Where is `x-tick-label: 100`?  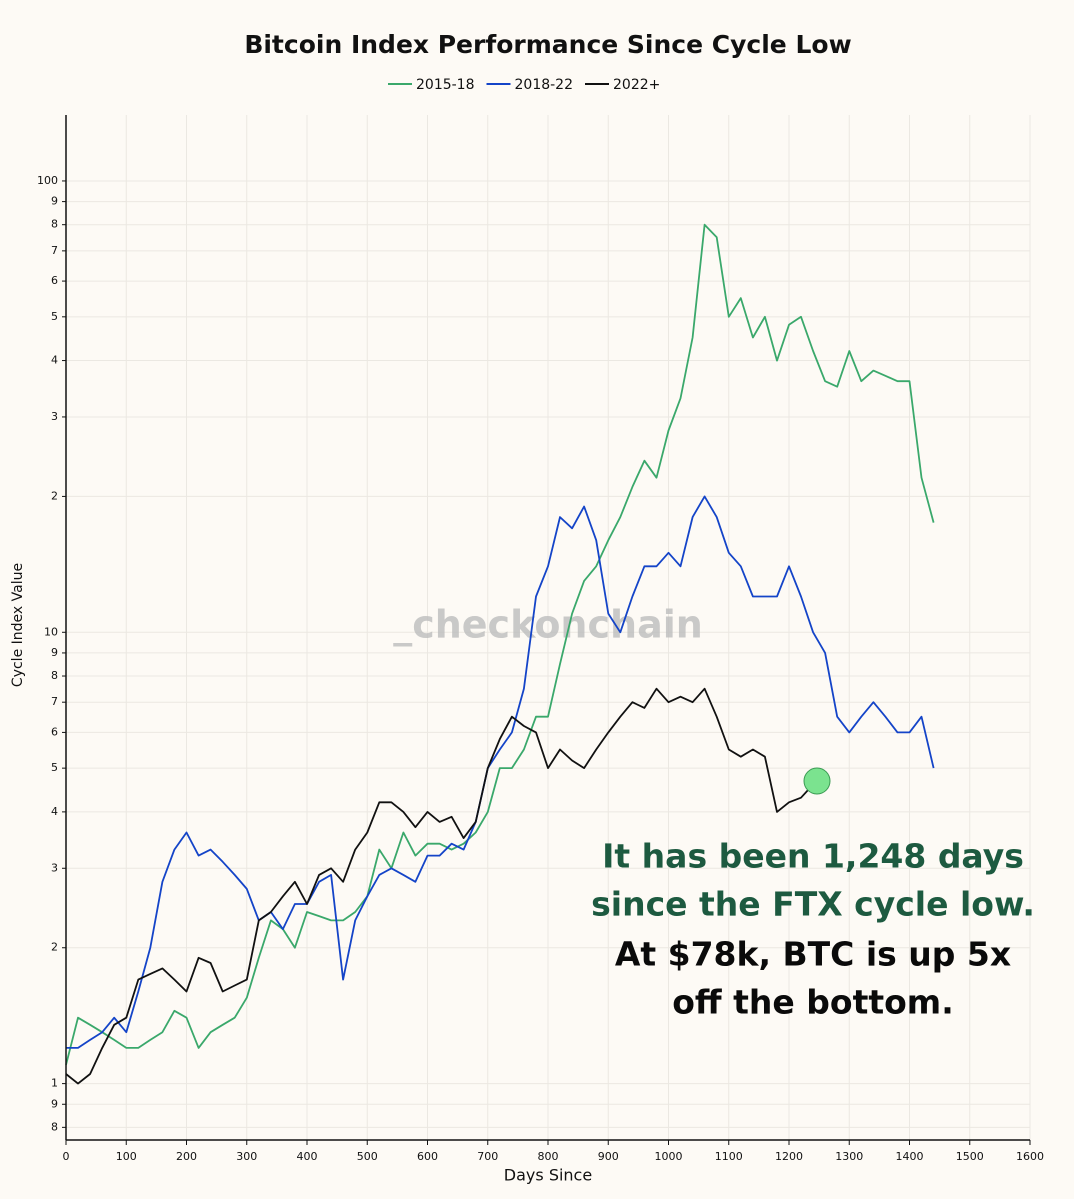 x-tick-label: 100 is located at coordinates (126, 1156).